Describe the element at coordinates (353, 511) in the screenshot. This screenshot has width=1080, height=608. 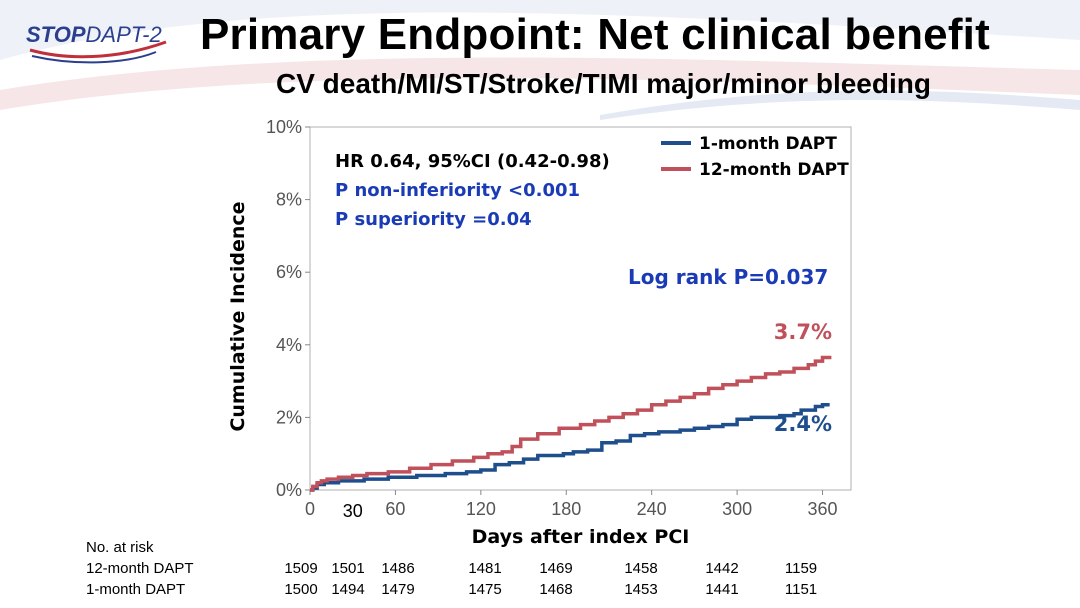
I see `x-tick-label-30: 30` at that location.